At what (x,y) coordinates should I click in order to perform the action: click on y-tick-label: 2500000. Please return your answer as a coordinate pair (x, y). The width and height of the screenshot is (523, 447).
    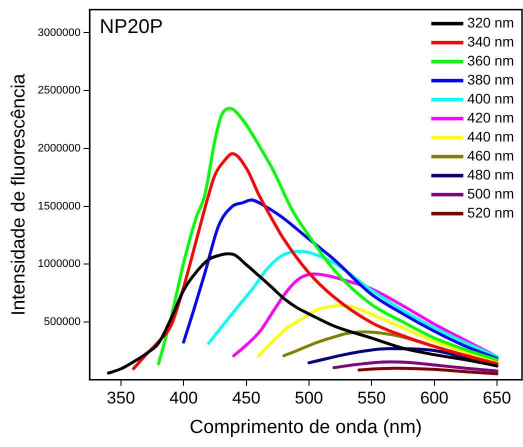
    Looking at the image, I should click on (59, 90).